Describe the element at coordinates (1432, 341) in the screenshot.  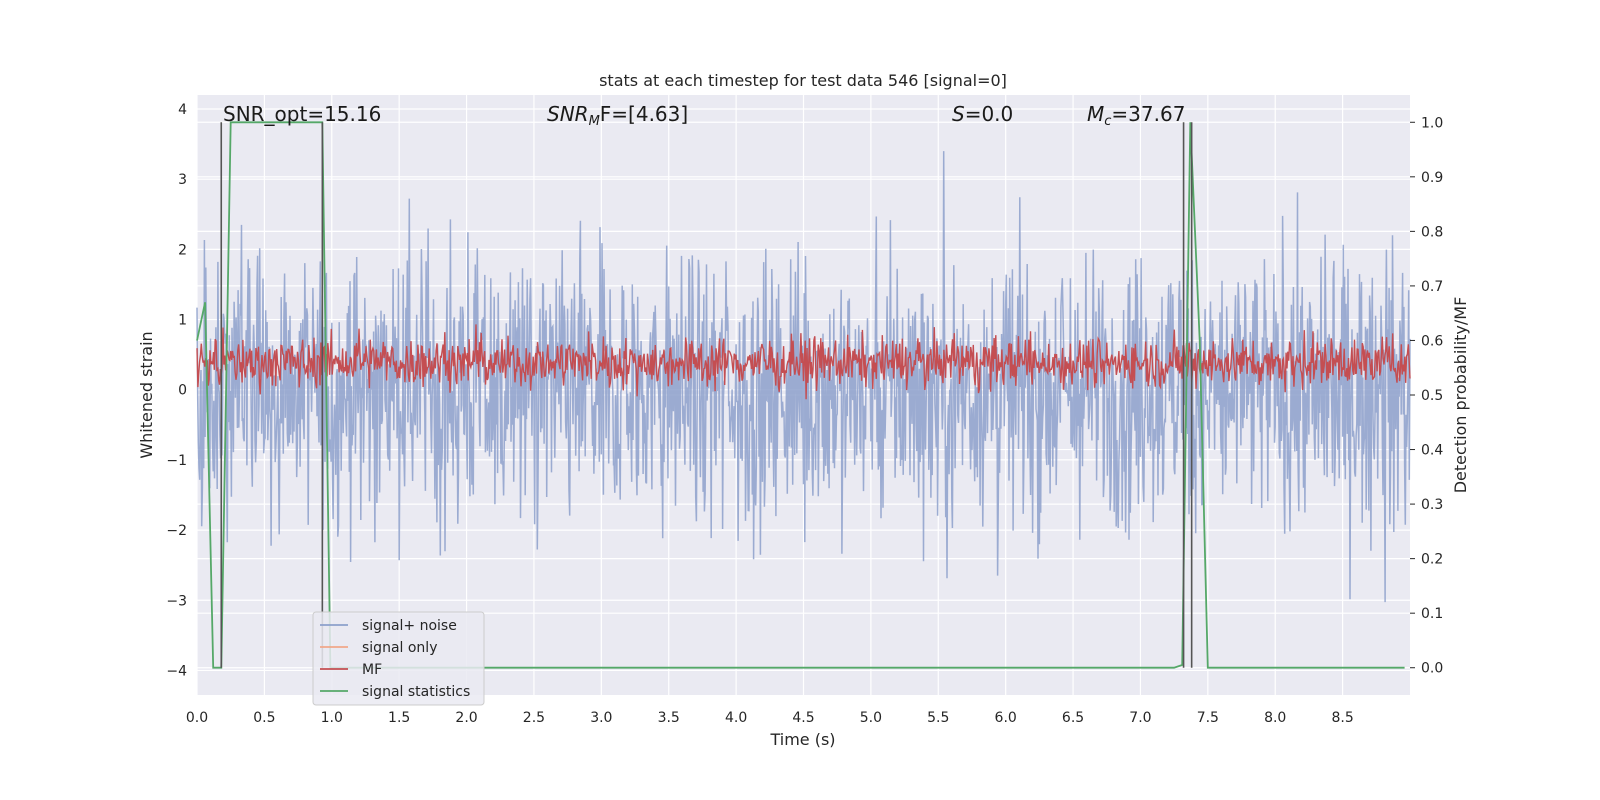
I see `y2-tick-label: 0.6` at that location.